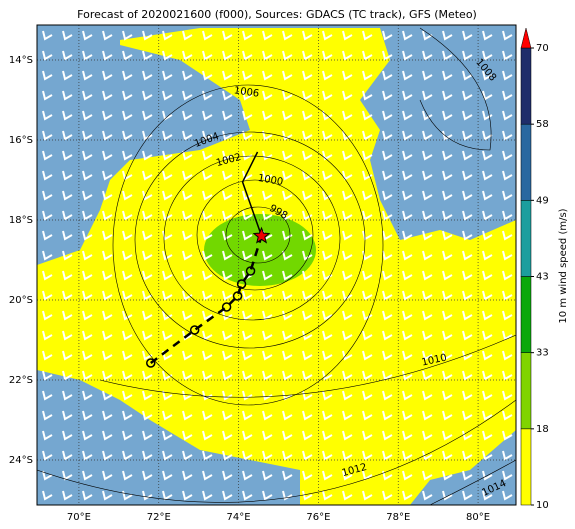 The image size is (575, 529). Describe the element at coordinates (239, 517) in the screenshot. I see `x-tick-label: 74°E` at that location.